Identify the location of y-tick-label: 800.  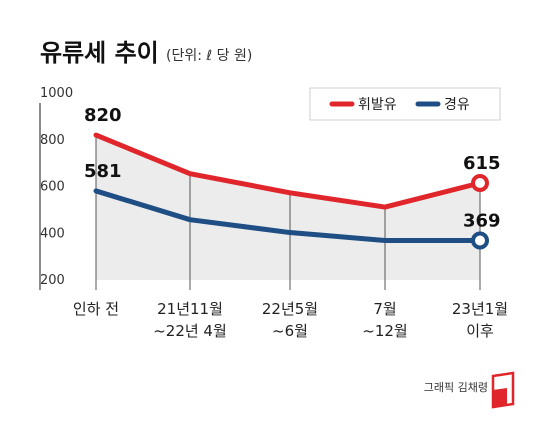
(52, 140).